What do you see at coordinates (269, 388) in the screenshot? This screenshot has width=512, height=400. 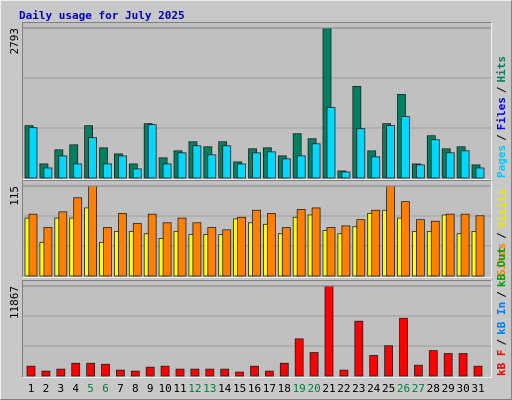 I see `x-tick-label: 17` at bounding box center [269, 388].